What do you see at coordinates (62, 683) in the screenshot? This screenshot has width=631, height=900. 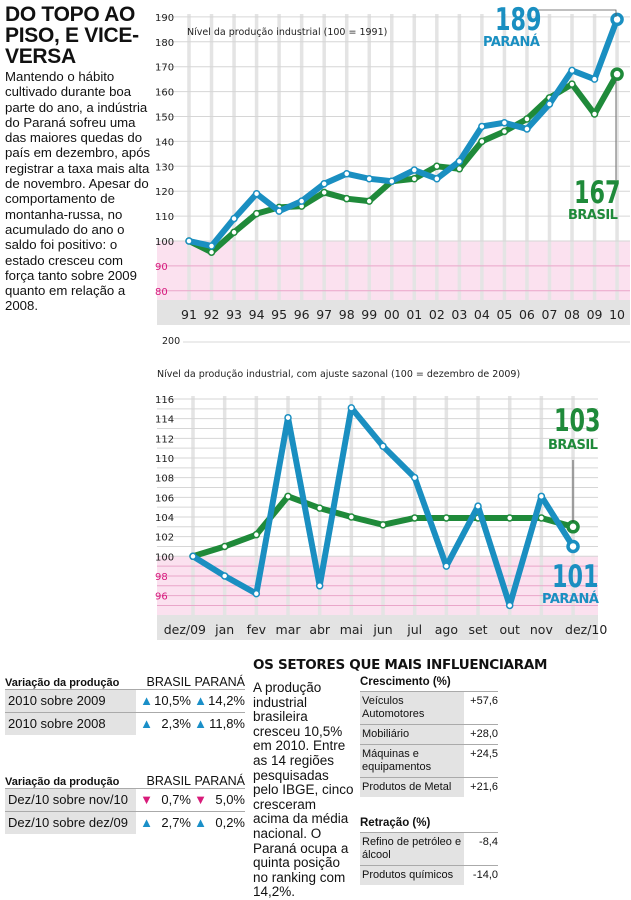 I see `table1-heading: Variação da produção` at bounding box center [62, 683].